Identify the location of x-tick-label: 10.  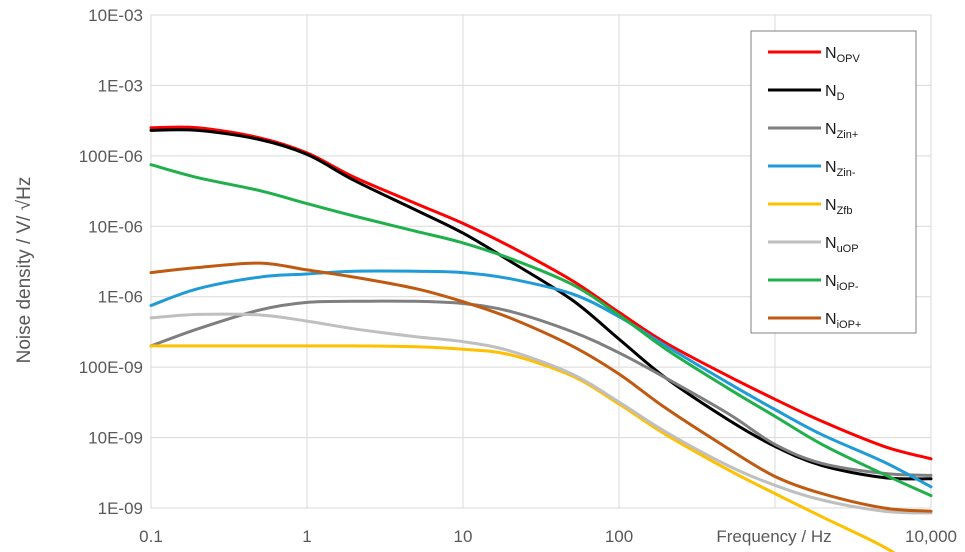
(463, 536).